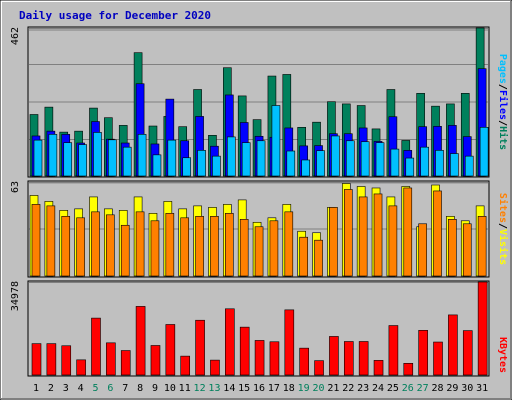  What do you see at coordinates (125, 388) in the screenshot?
I see `x-tick-label: 7` at bounding box center [125, 388].